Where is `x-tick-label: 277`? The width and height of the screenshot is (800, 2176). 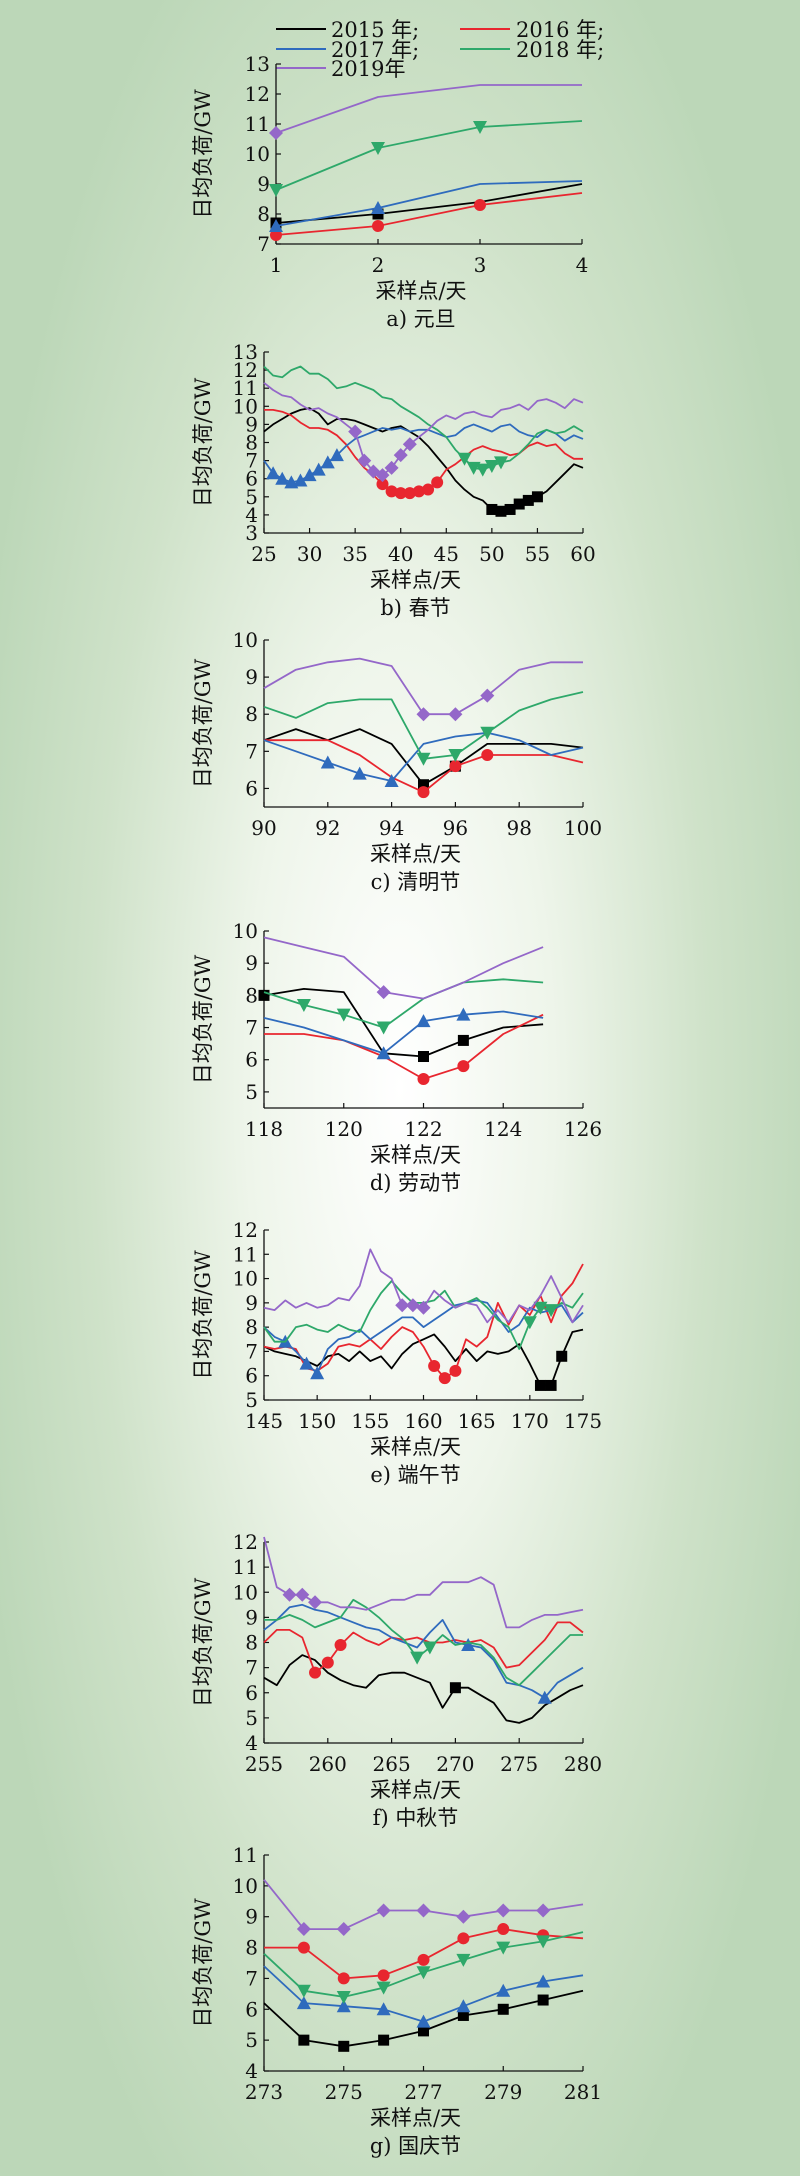
x-tick-label: 277 is located at coordinates (423, 2092).